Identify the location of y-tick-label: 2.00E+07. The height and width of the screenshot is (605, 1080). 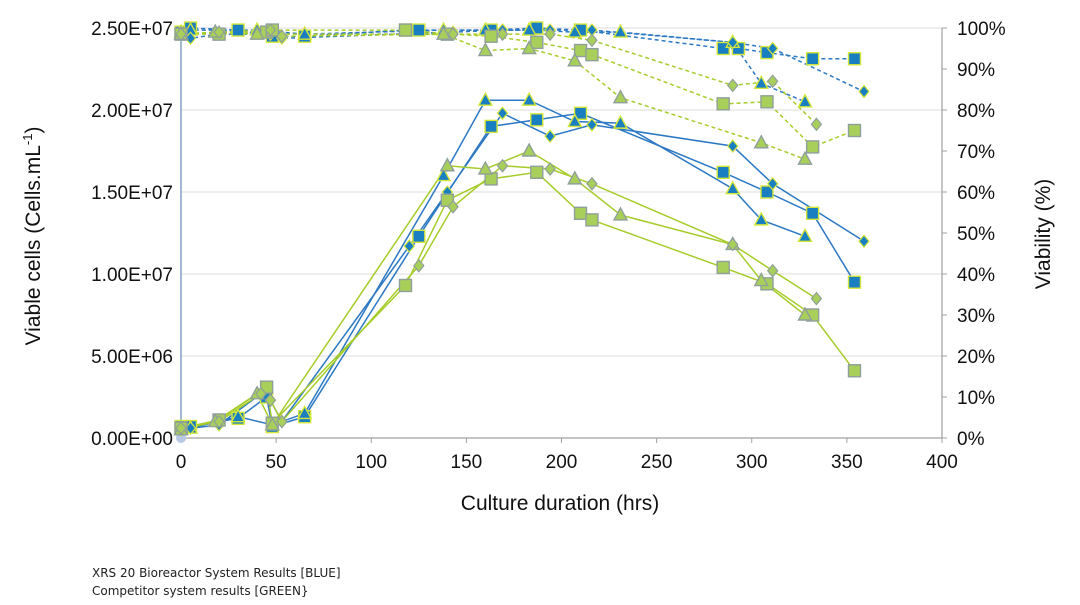
(132, 111).